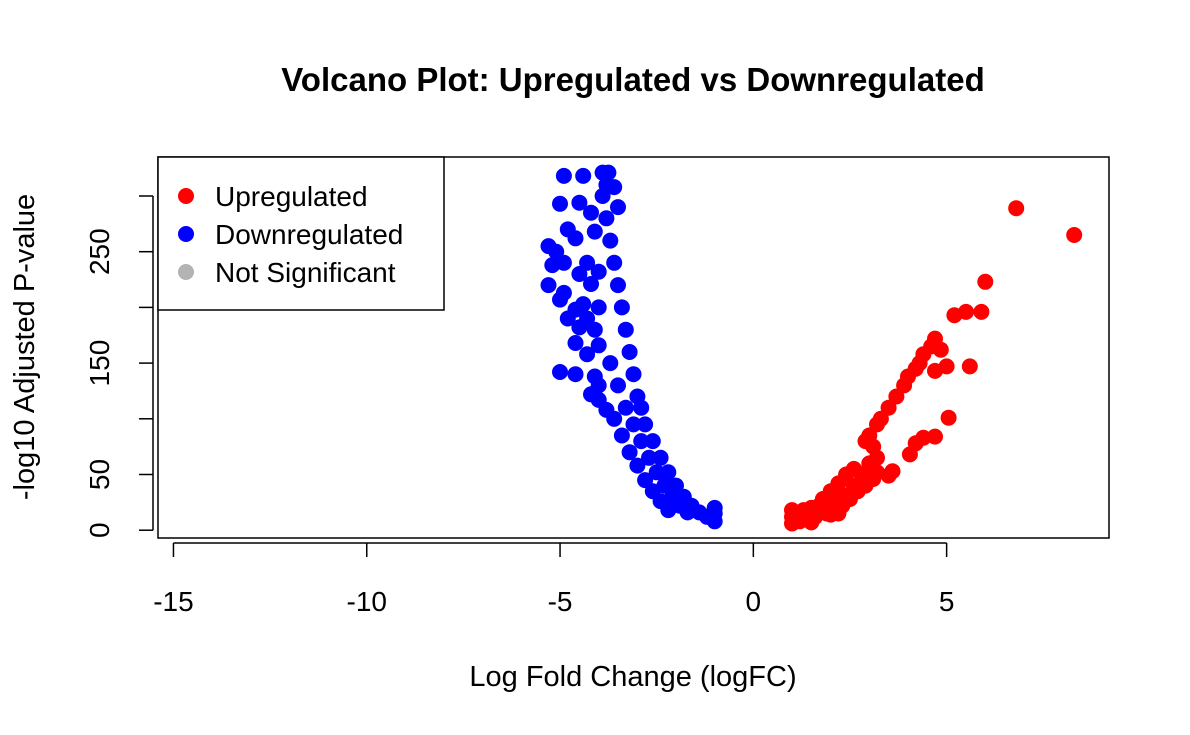 The image size is (1190, 735). I want to click on y-tick-label: 250, so click(99, 251).